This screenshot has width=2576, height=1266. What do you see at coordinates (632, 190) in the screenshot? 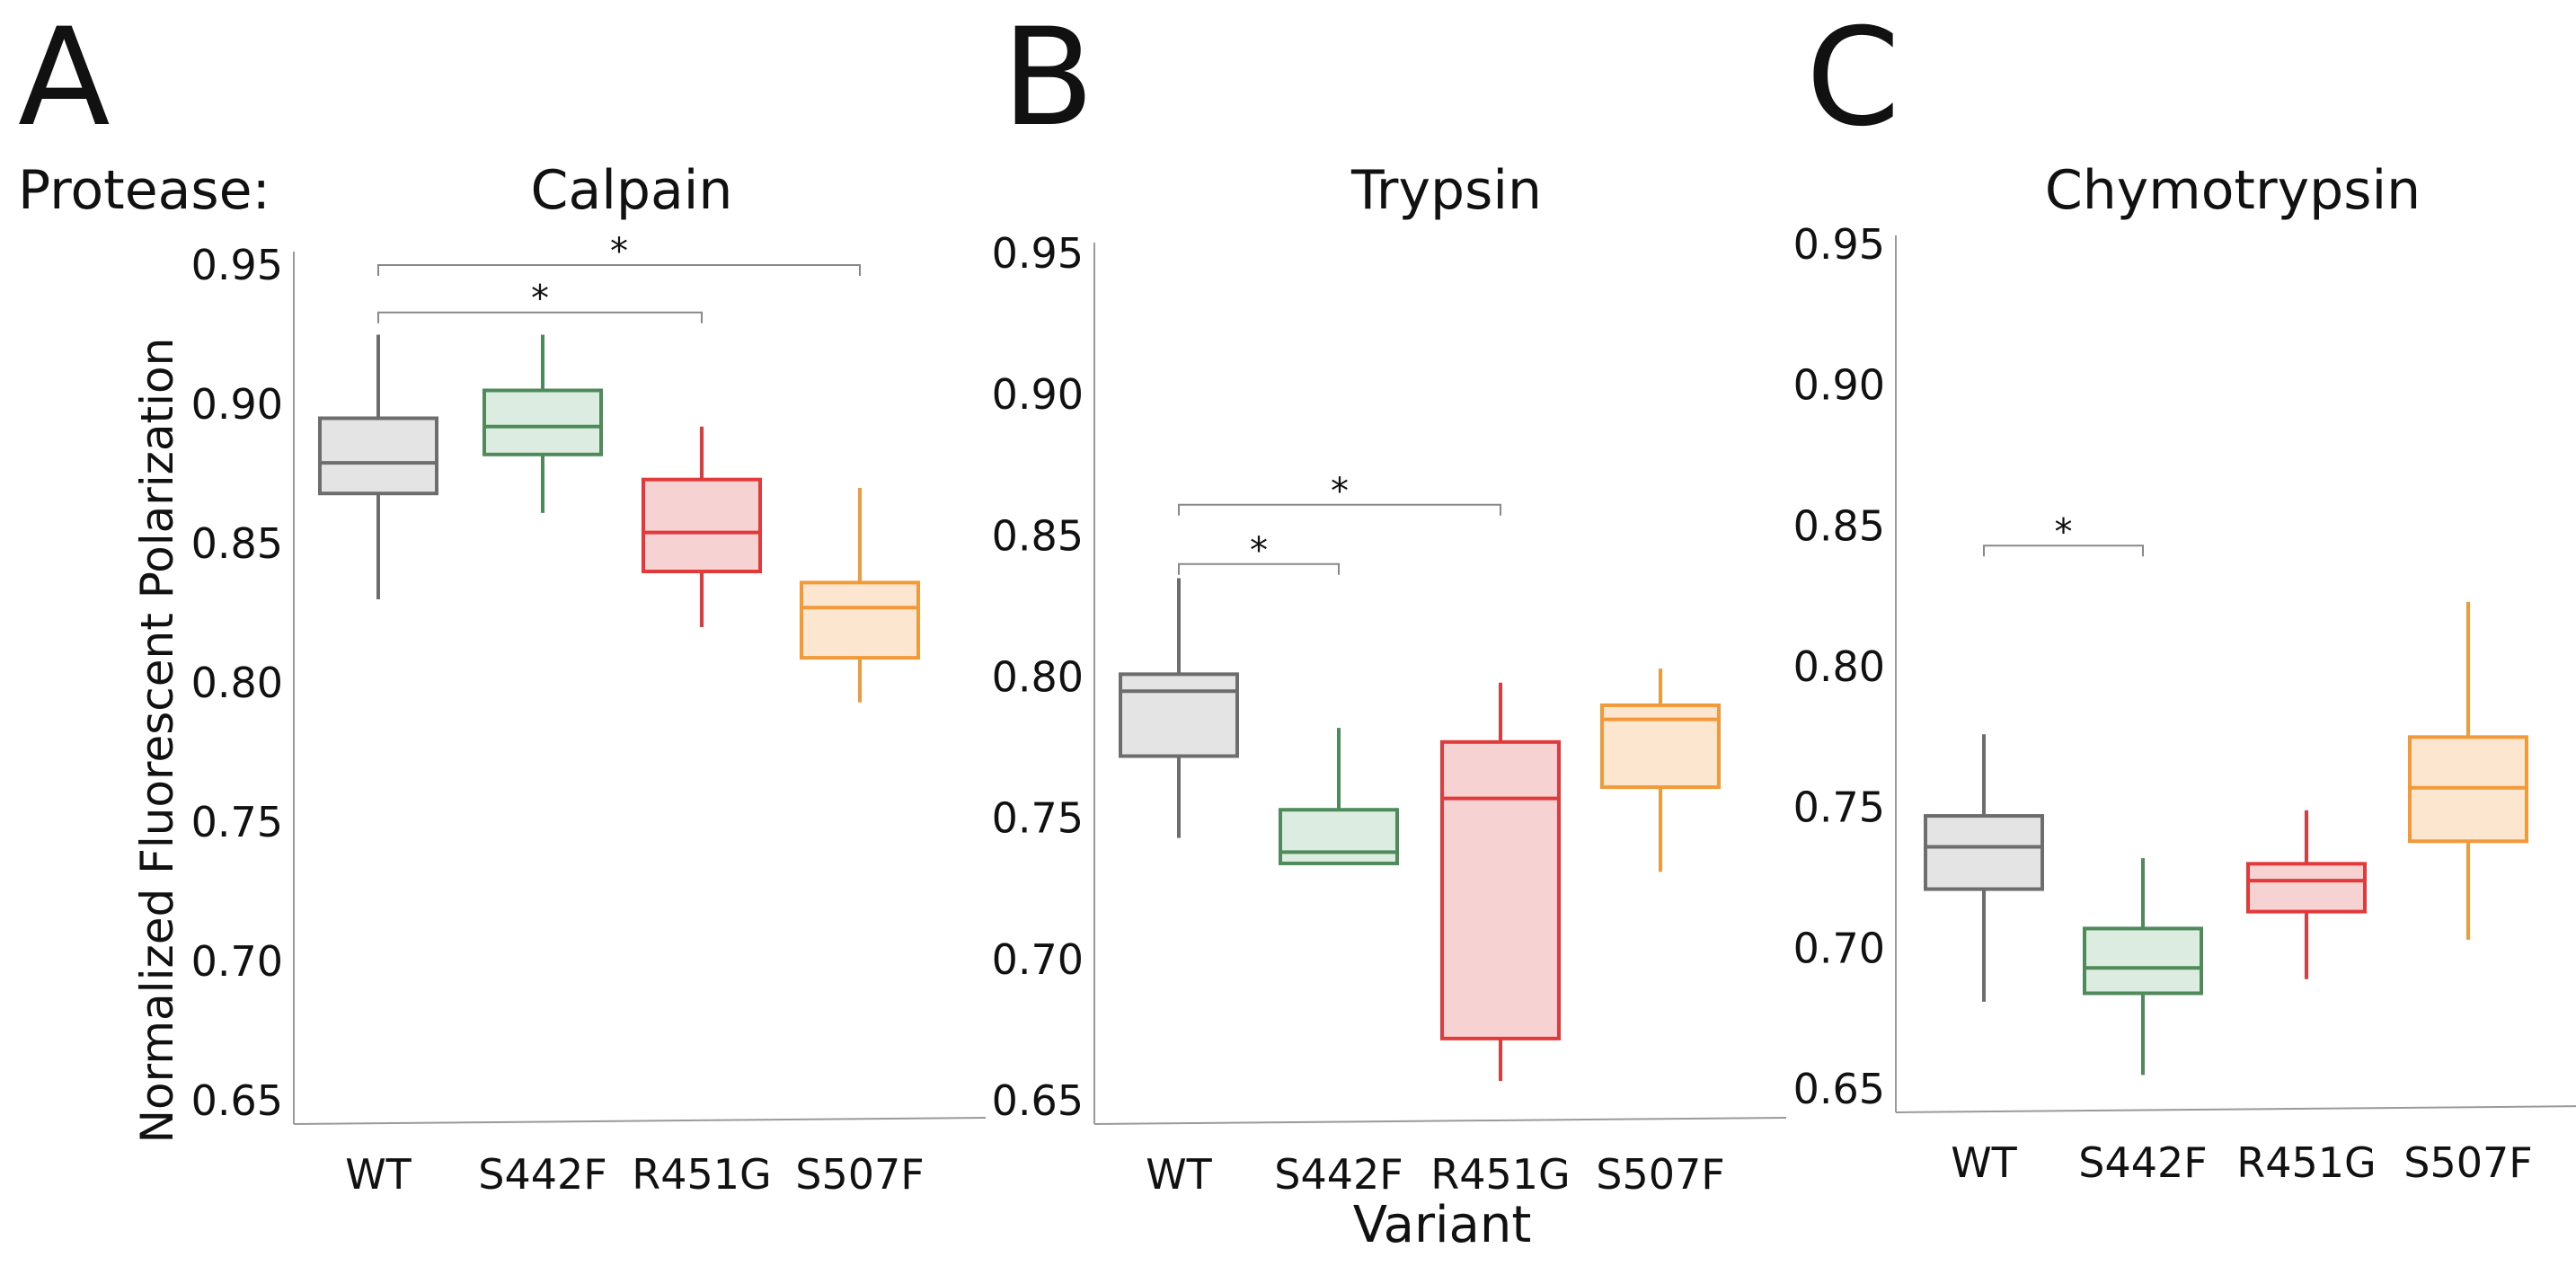
I see `panel-title: Calpain` at bounding box center [632, 190].